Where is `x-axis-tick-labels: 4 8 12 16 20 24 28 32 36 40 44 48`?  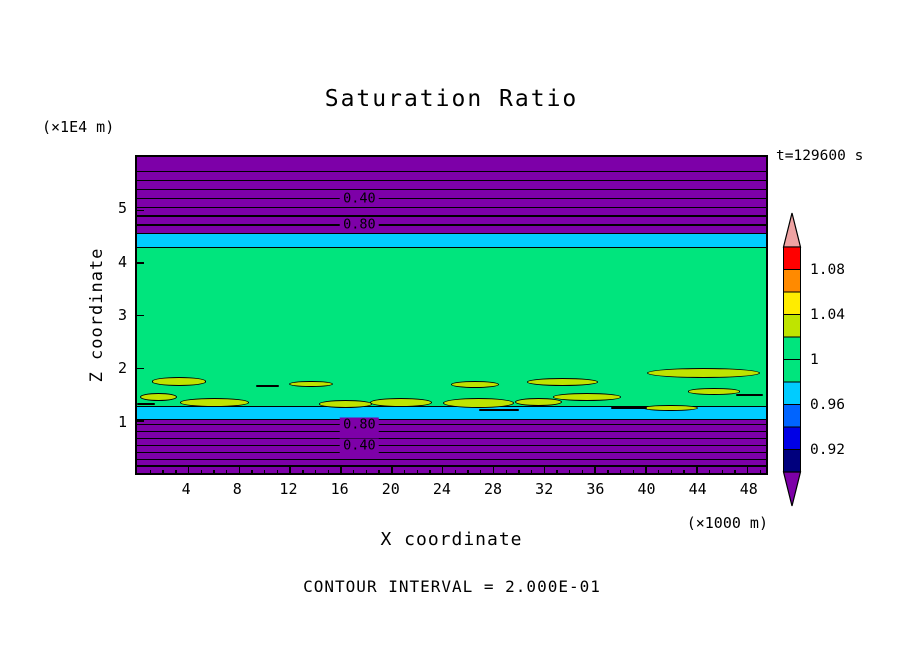
x-axis-tick-labels: 4 8 12 16 20 24 28 32 36 40 44 48 is located at coordinates (451, 490).